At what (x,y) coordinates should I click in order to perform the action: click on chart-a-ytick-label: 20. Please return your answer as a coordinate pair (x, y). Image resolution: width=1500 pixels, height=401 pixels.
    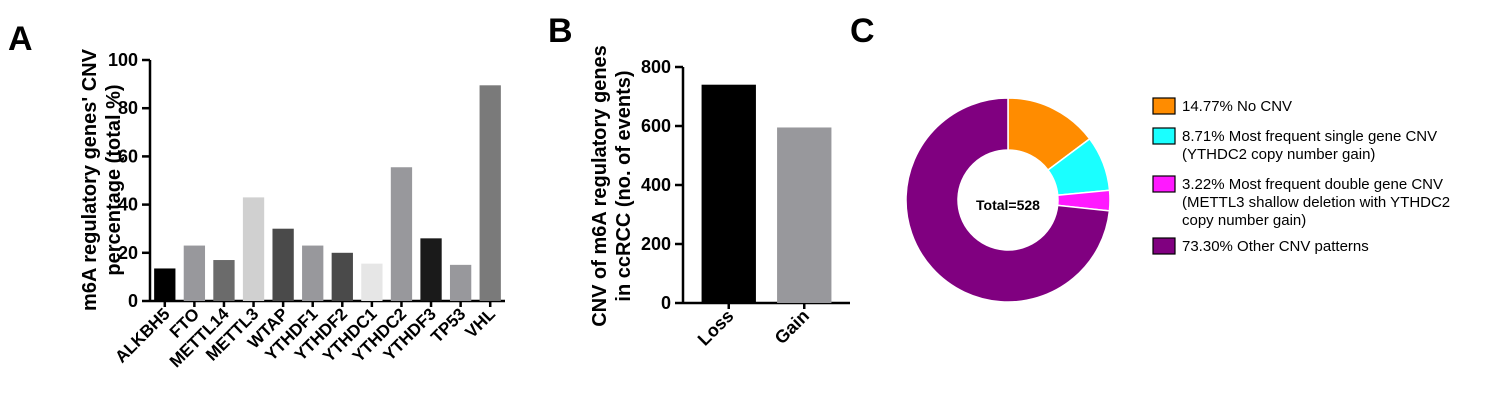
    Looking at the image, I should click on (128, 253).